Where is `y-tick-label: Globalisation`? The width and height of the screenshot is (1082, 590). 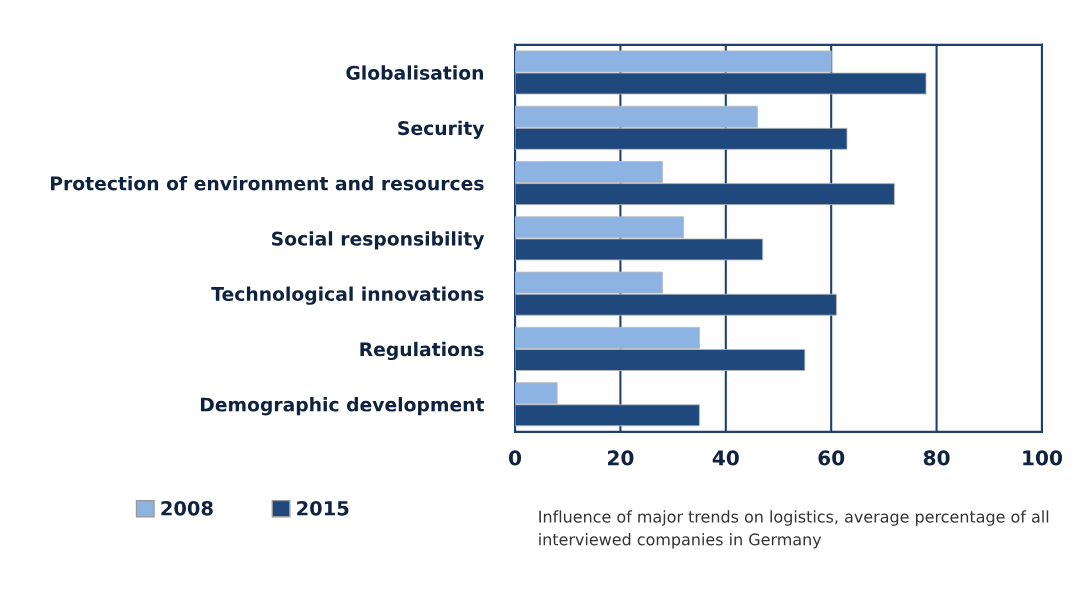 y-tick-label: Globalisation is located at coordinates (415, 72).